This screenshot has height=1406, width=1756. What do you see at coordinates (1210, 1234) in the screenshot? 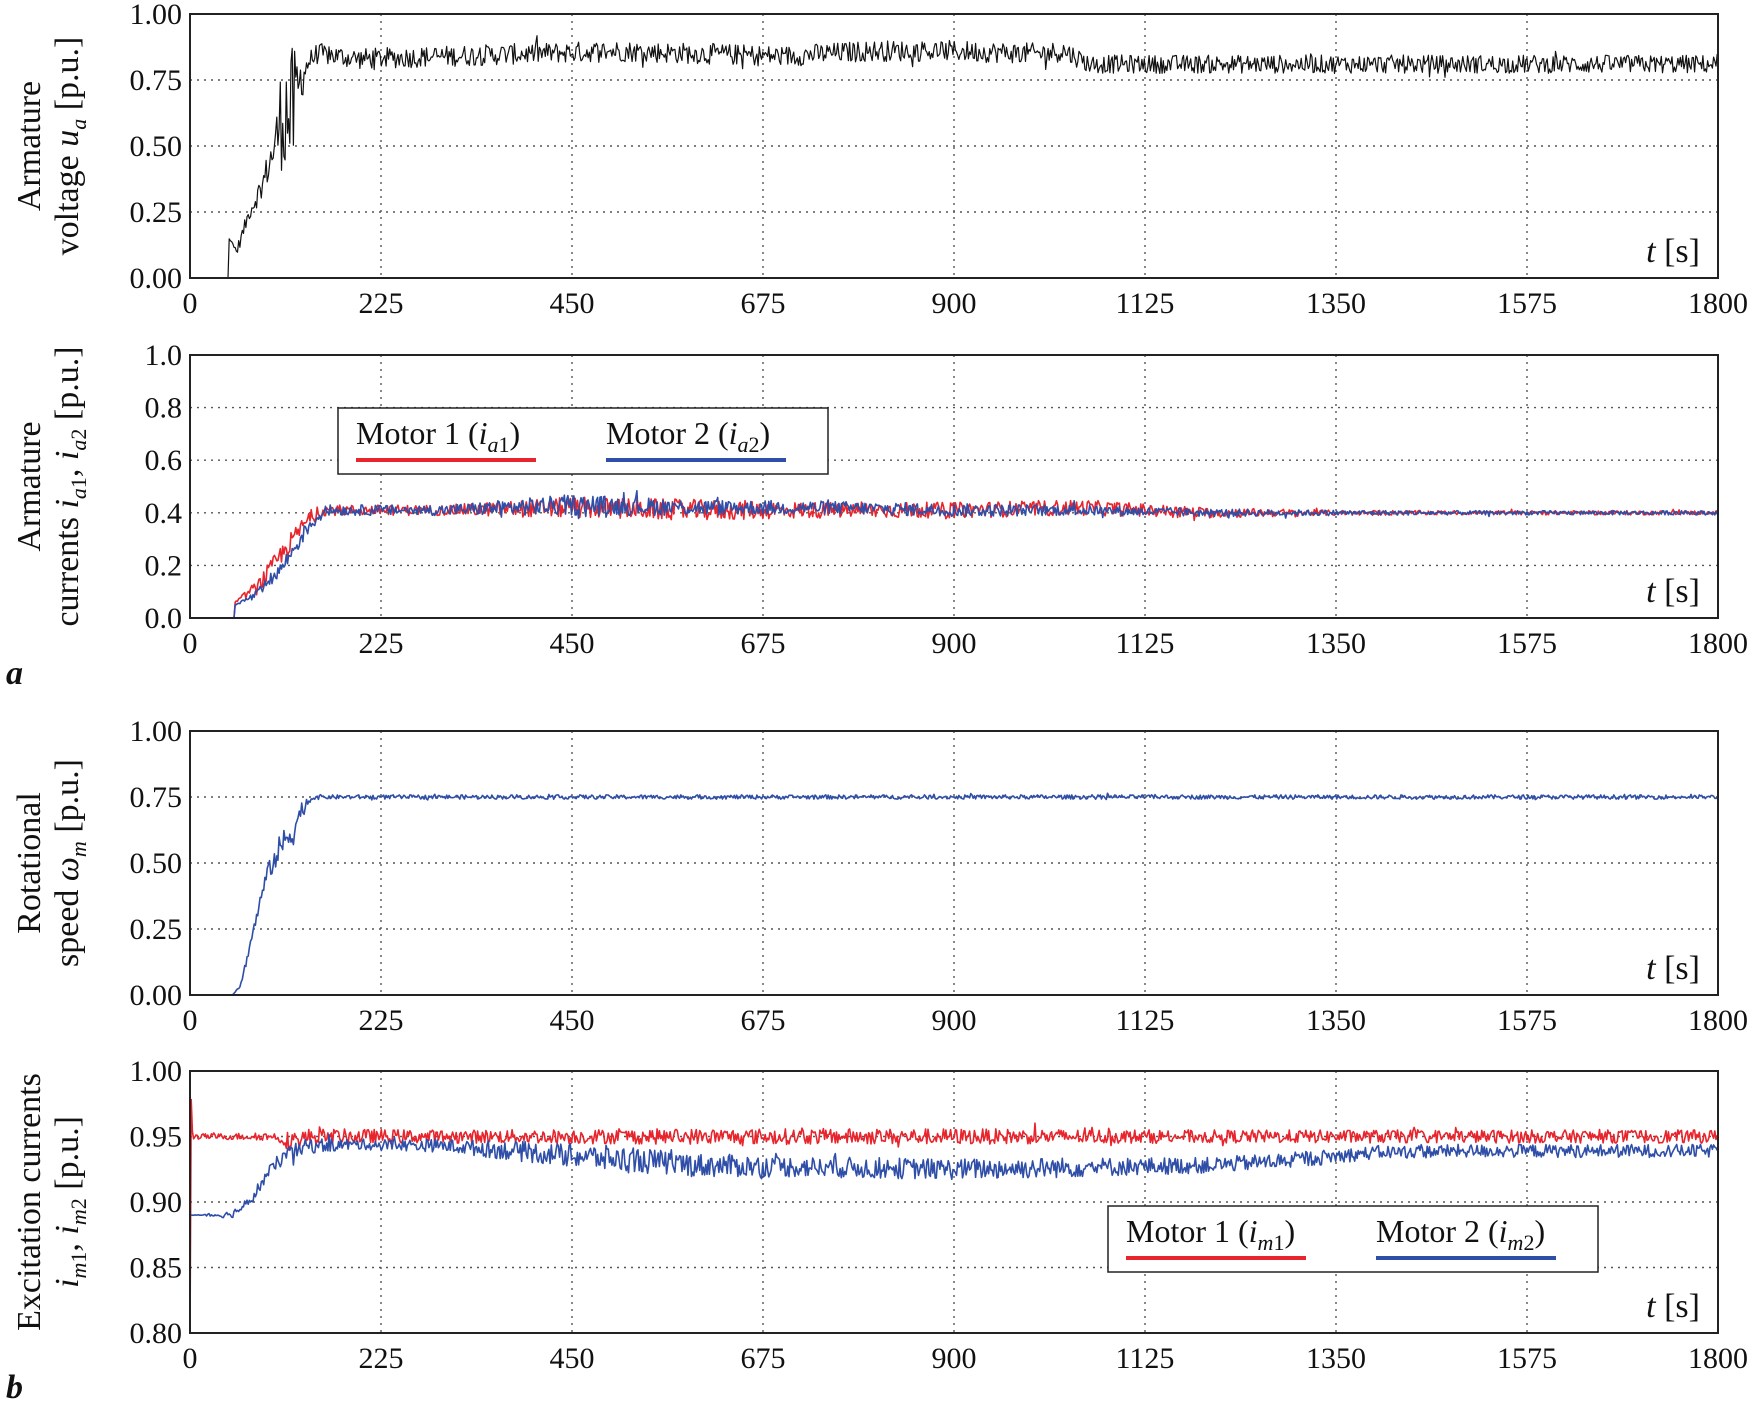
I see `legend-entry-1: Motor 1 (im1​)` at bounding box center [1210, 1234].